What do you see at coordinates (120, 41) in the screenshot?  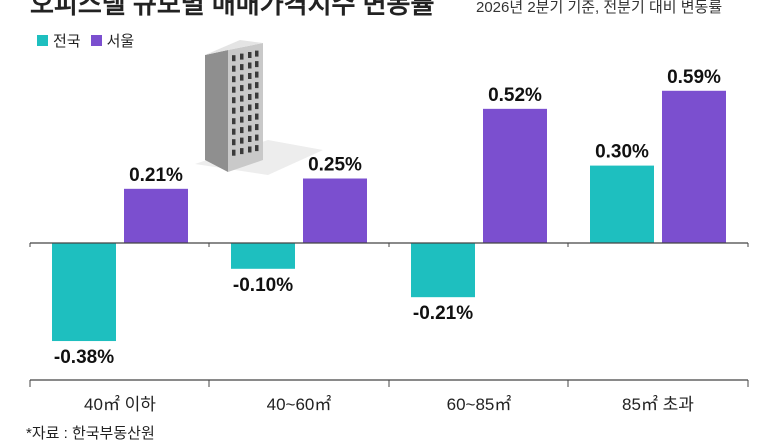 I see `legend-label-seoul: 서울` at bounding box center [120, 41].